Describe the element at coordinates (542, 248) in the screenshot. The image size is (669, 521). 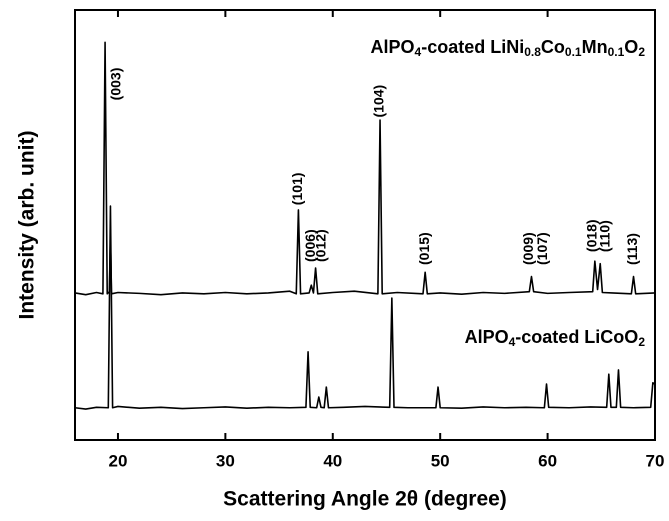
I see `peak-label: (107)` at that location.